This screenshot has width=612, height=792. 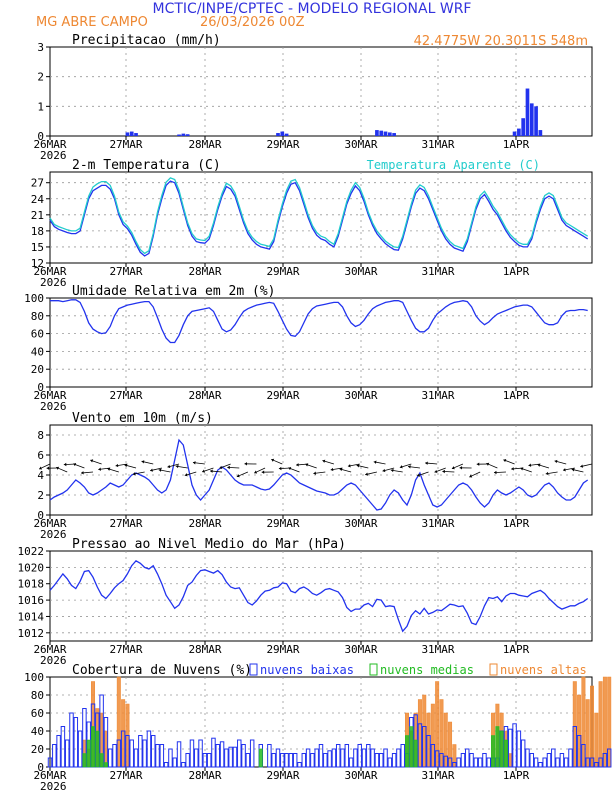 What do you see at coordinates (34, 298) in the screenshot?
I see `y-tick-label: 100` at bounding box center [34, 298].